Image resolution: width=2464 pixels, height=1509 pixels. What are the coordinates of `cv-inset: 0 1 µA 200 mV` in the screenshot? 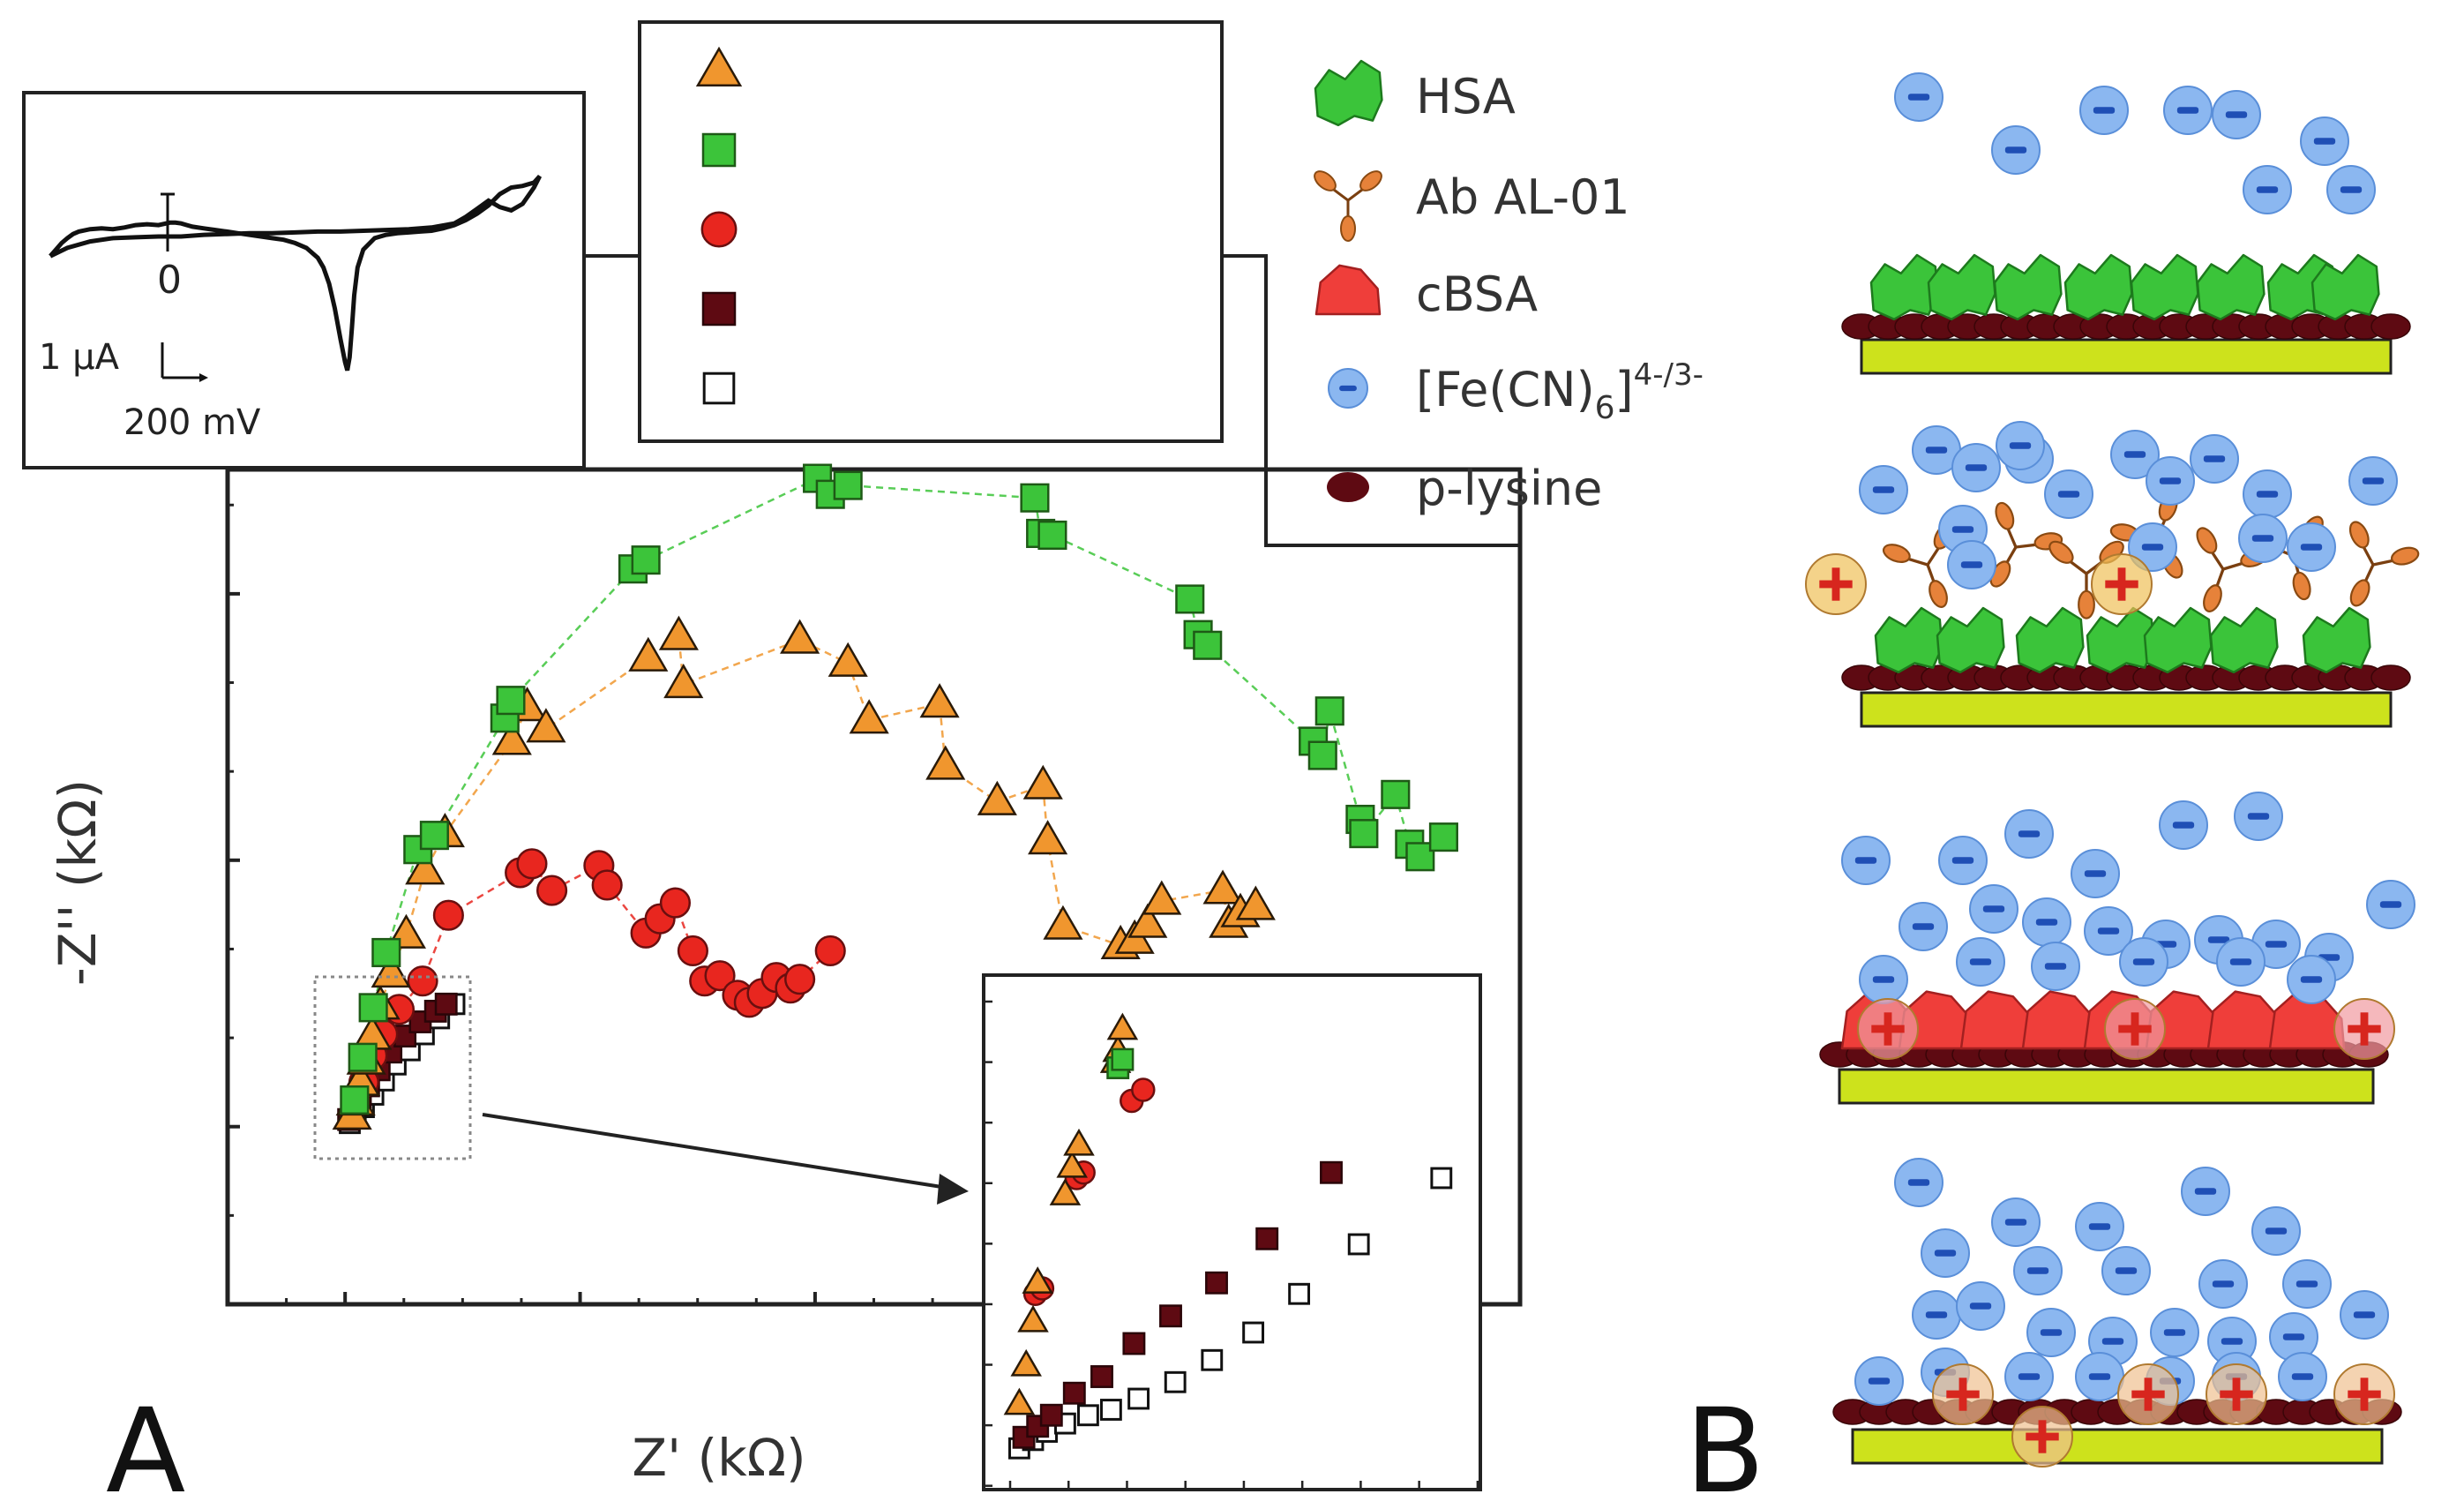 It's located at (304, 280).